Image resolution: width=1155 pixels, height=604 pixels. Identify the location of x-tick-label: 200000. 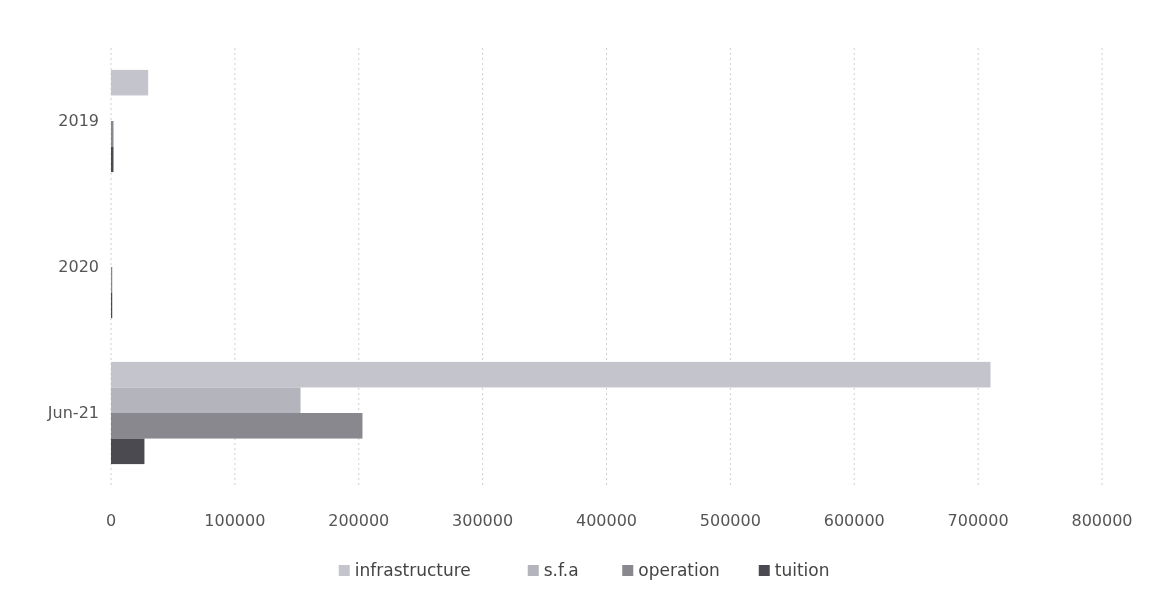
(359, 520).